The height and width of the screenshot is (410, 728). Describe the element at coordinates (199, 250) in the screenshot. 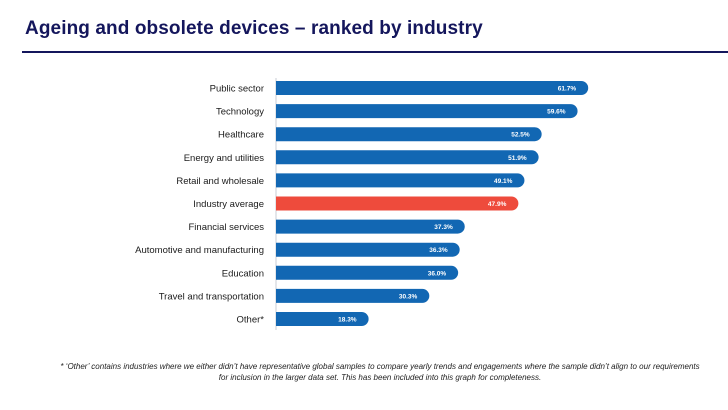

I see `category-label: Automotive and manufacturing` at that location.